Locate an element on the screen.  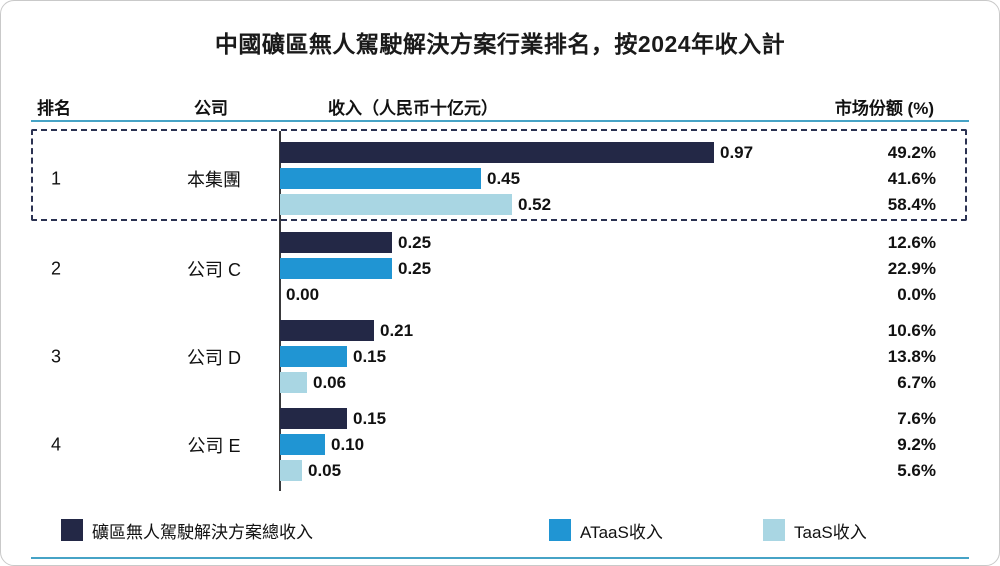
company-name: 公司 E is located at coordinates (214, 445).